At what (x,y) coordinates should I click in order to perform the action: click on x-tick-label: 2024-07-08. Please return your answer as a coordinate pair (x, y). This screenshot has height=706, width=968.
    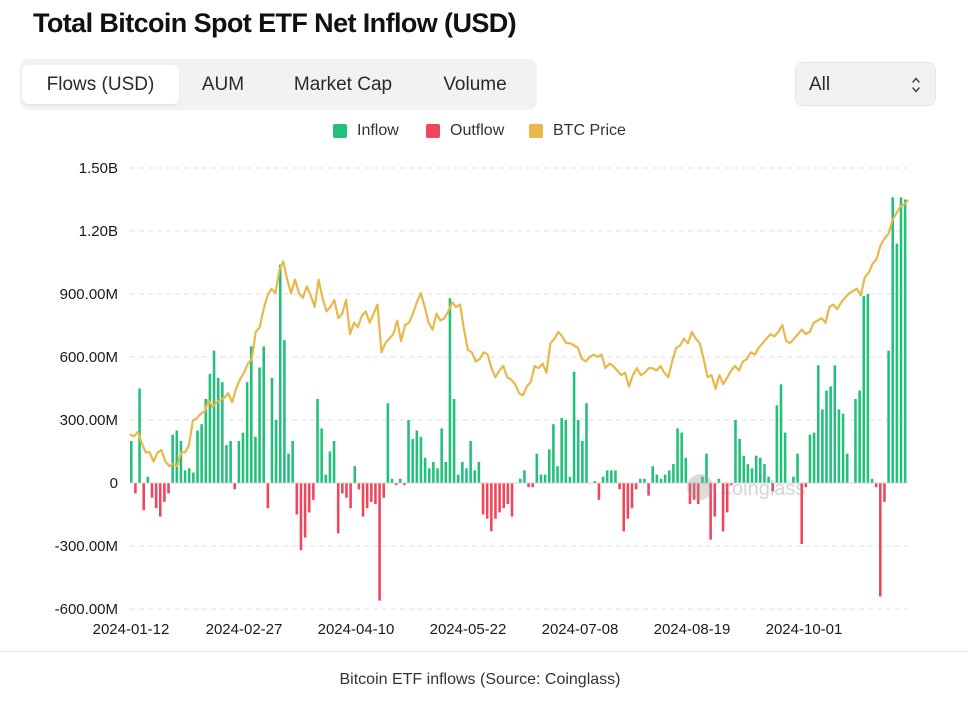
    Looking at the image, I should click on (580, 629).